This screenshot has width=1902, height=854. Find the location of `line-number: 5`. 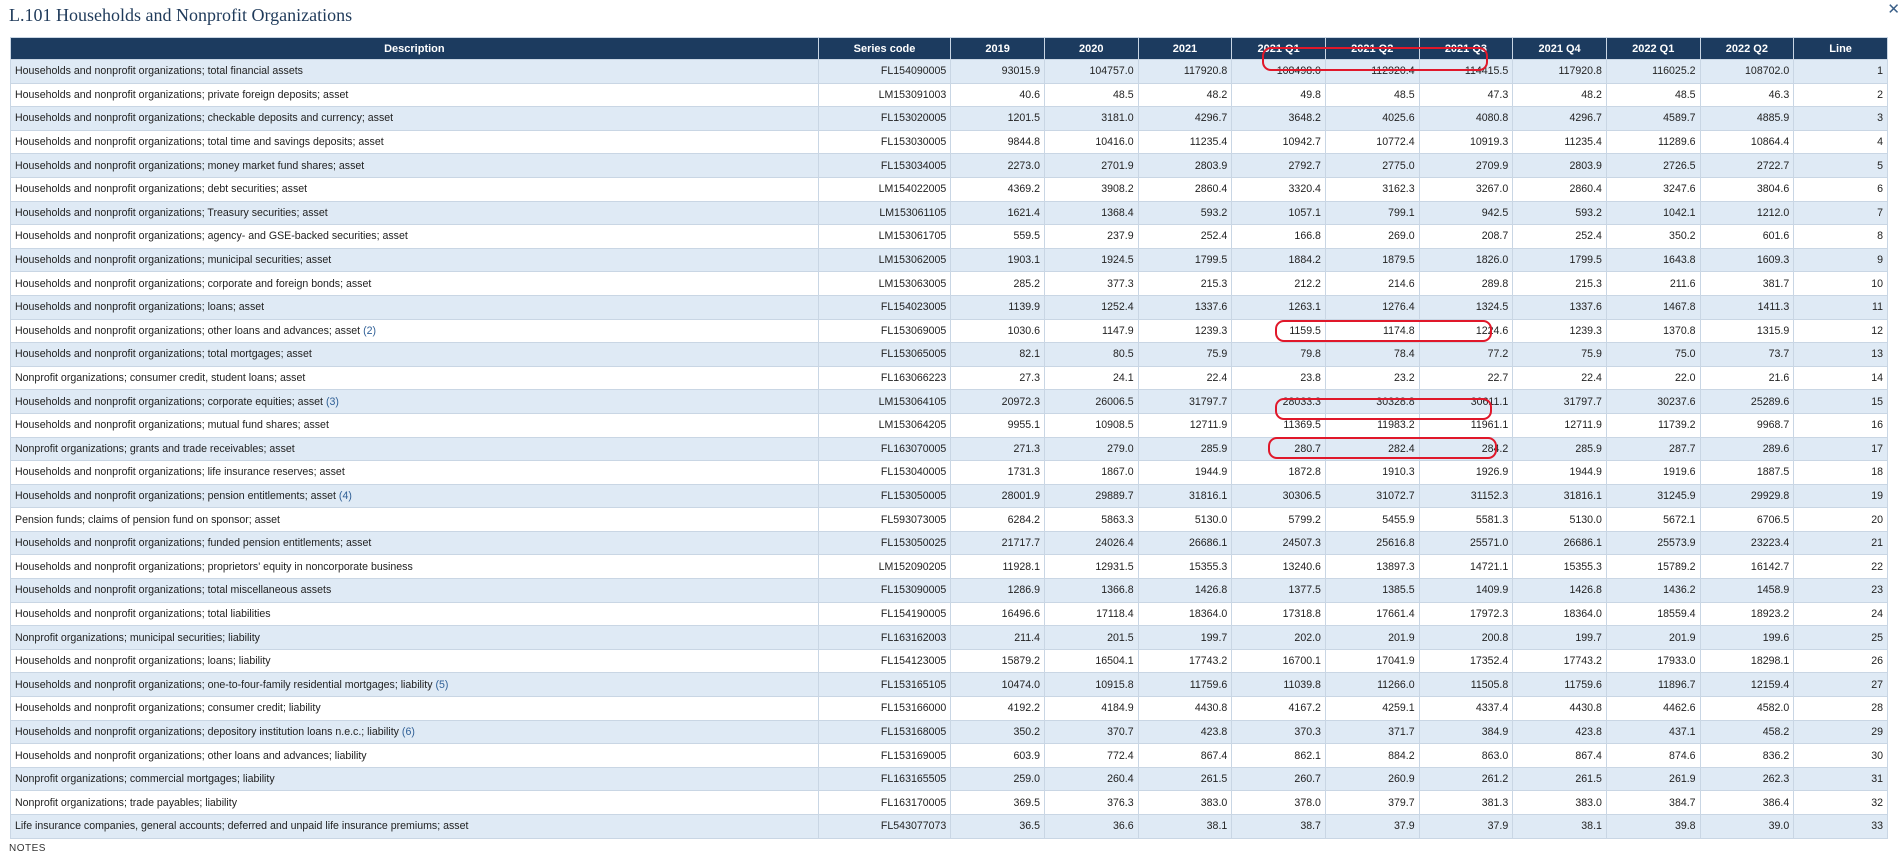

line-number: 5 is located at coordinates (1840, 165).